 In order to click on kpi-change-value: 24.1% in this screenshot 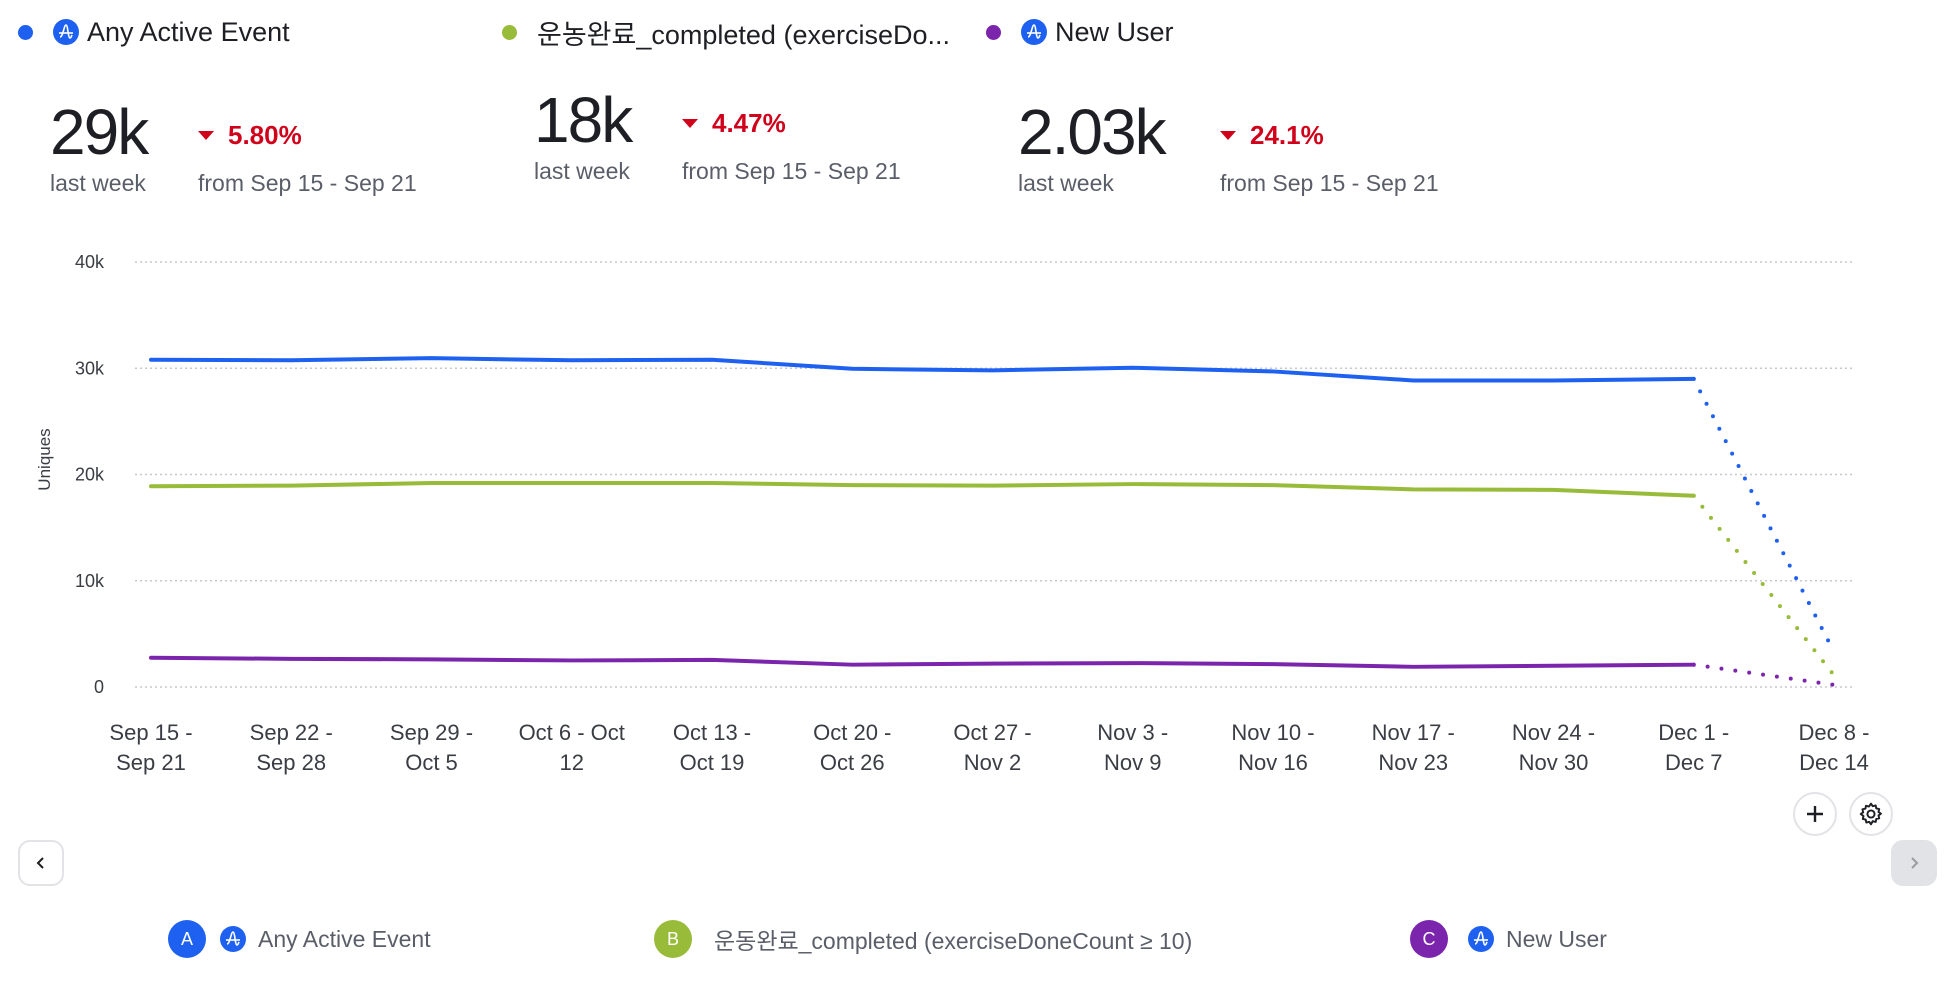, I will do `click(1287, 135)`.